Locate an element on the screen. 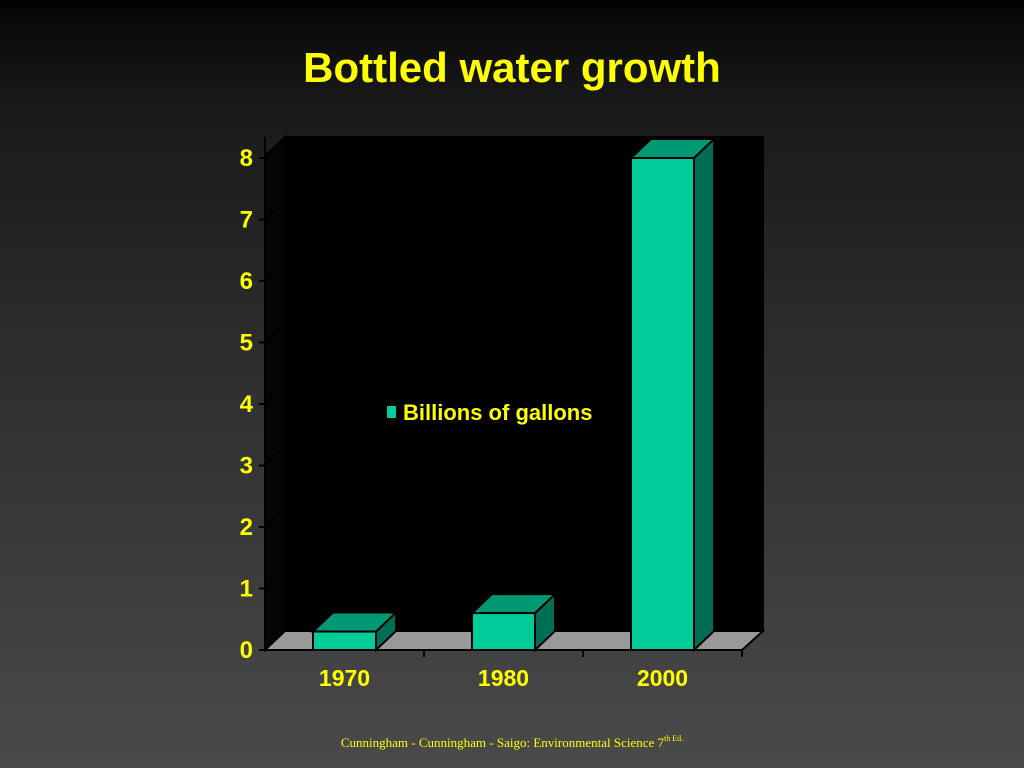 The image size is (1024, 768). bar-side is located at coordinates (704, 394).